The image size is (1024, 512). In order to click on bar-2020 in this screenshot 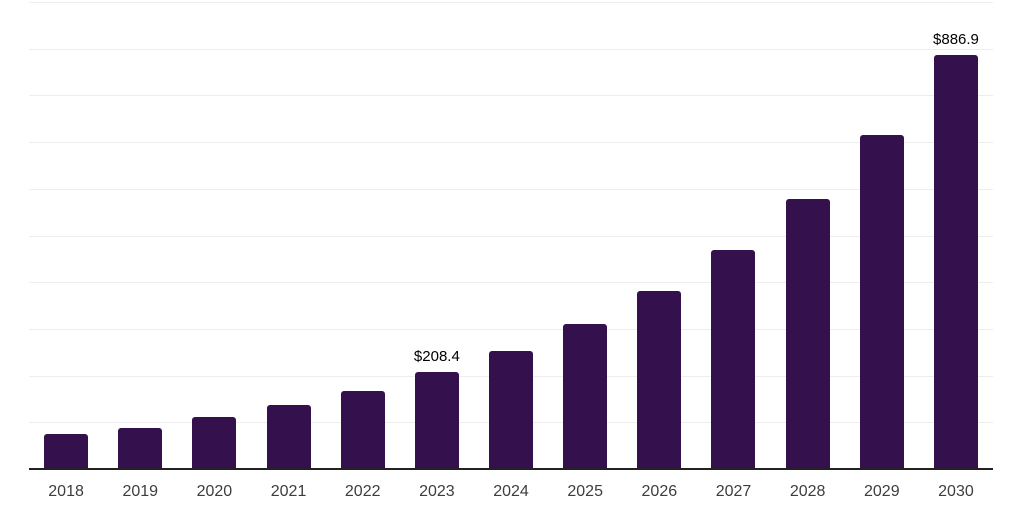, I will do `click(214, 443)`.